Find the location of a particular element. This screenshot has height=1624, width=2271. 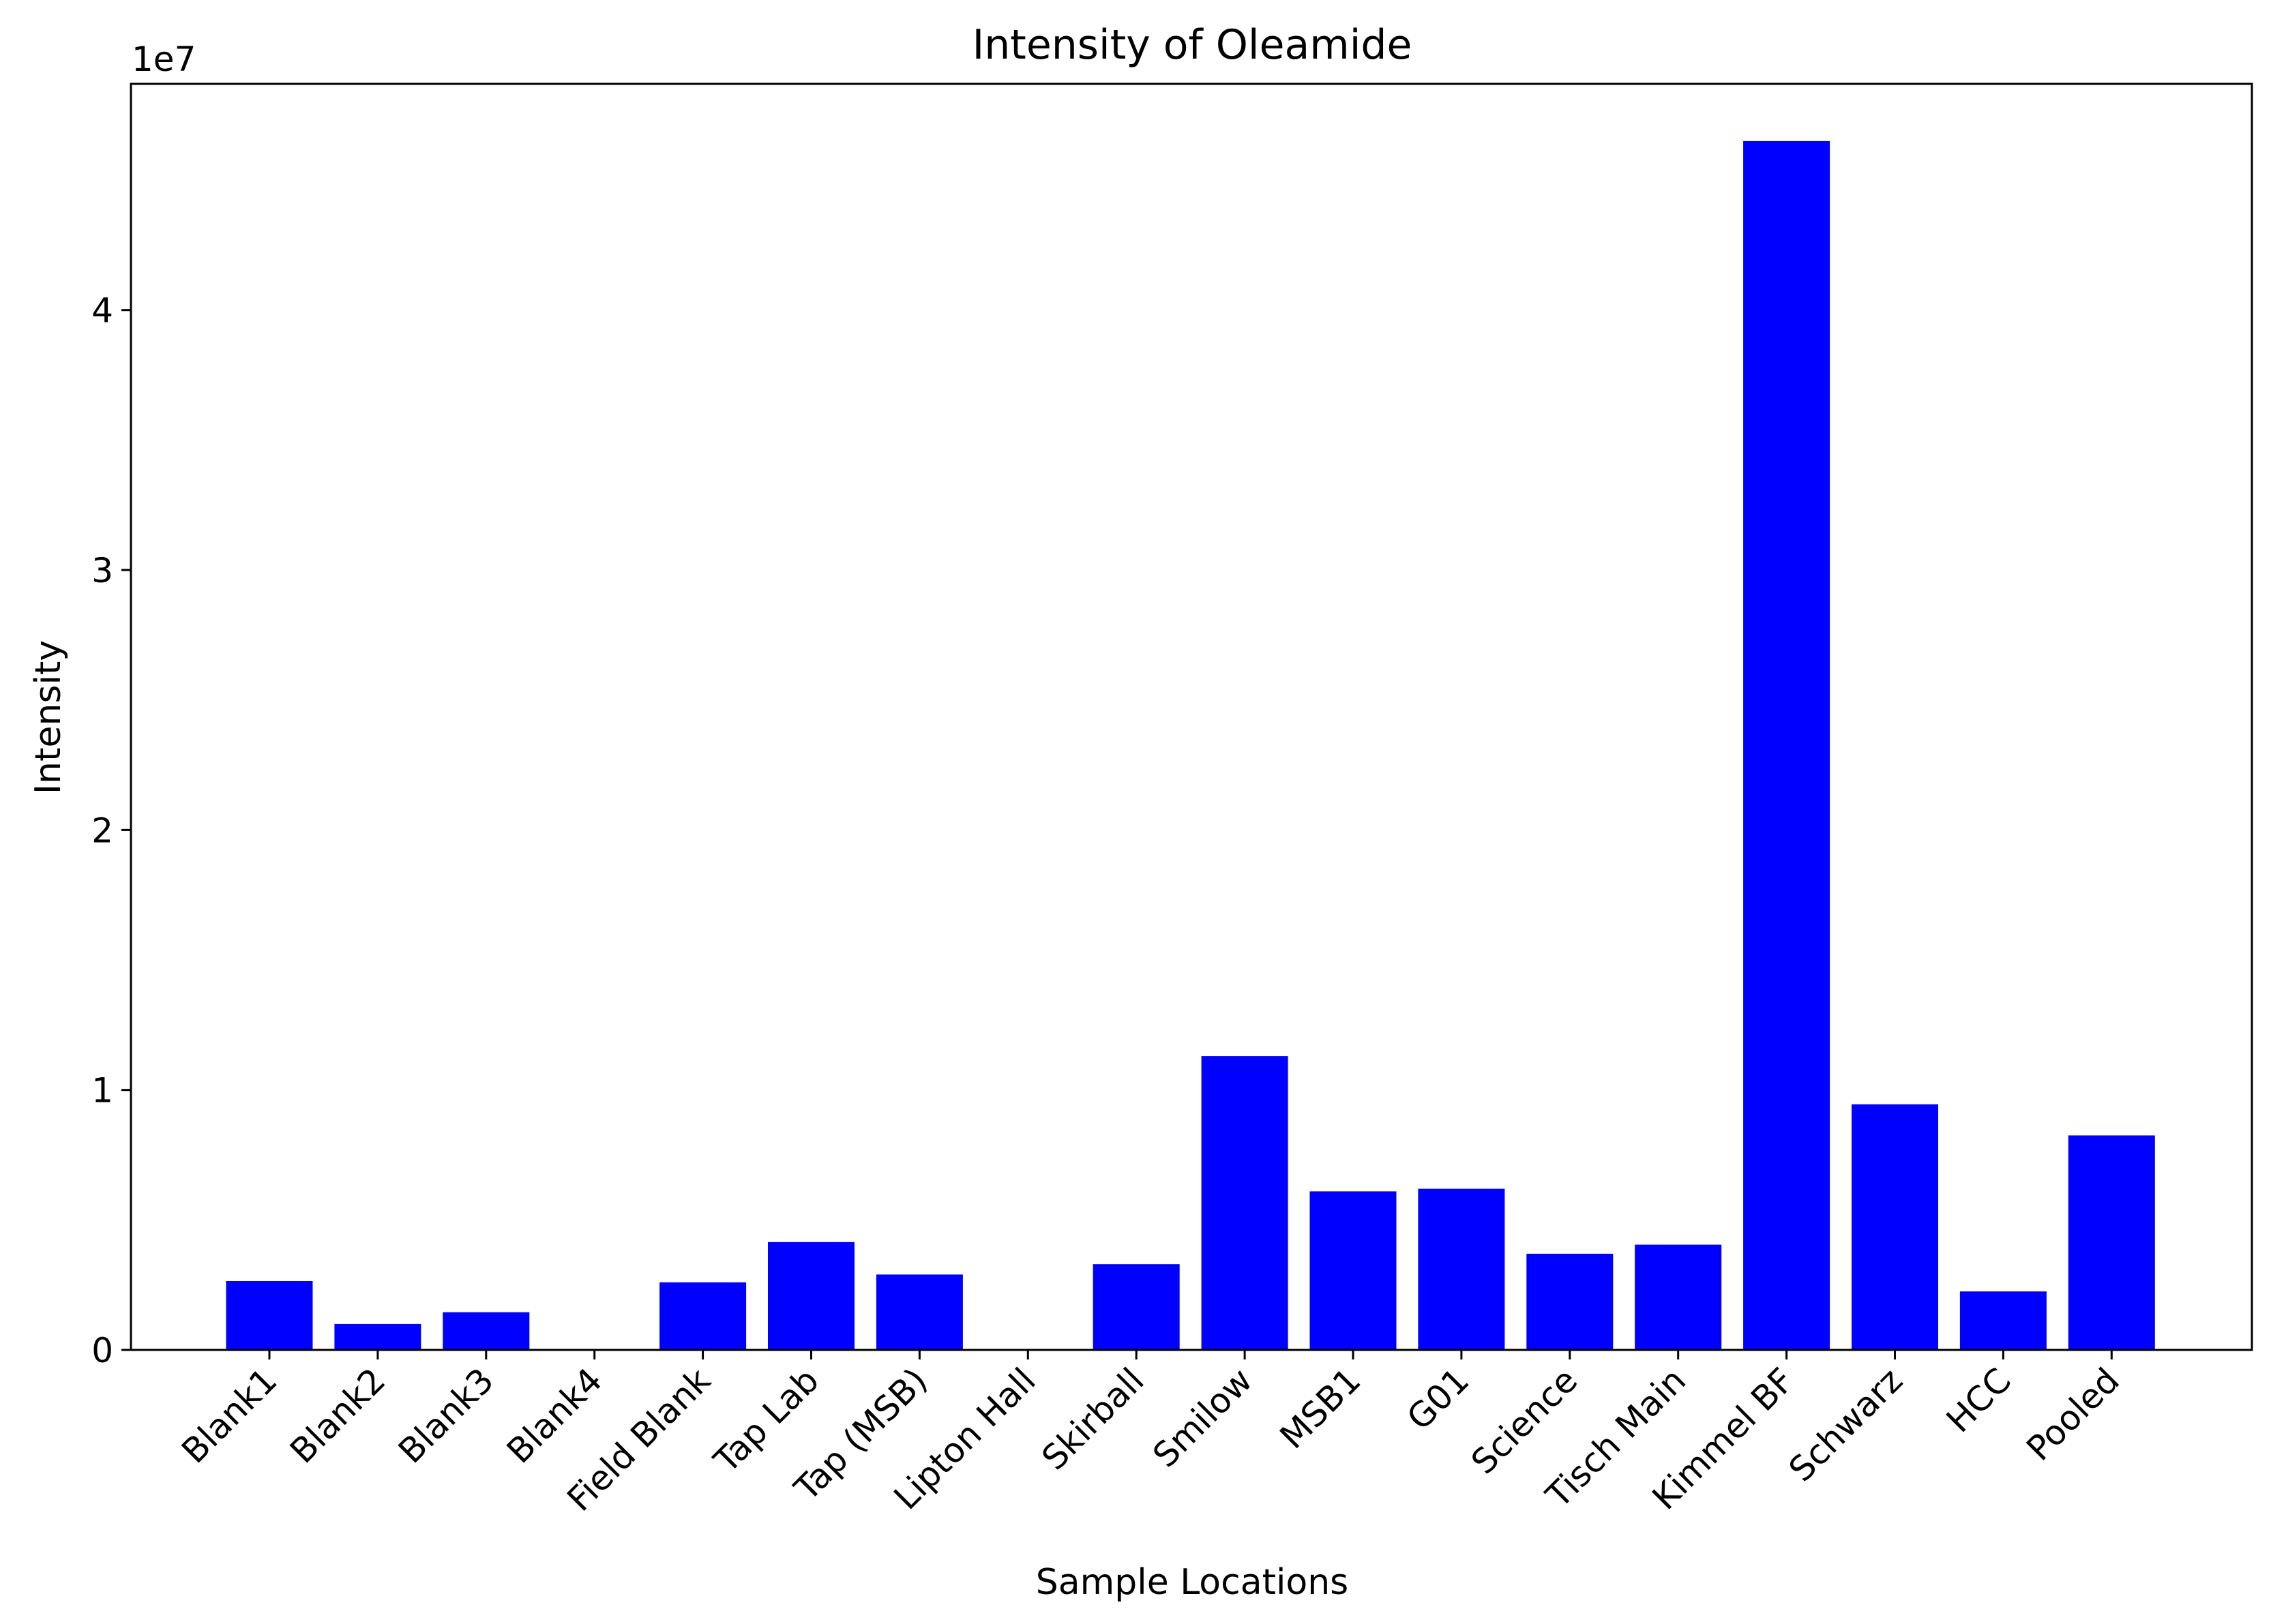

bar-science is located at coordinates (1570, 1301).